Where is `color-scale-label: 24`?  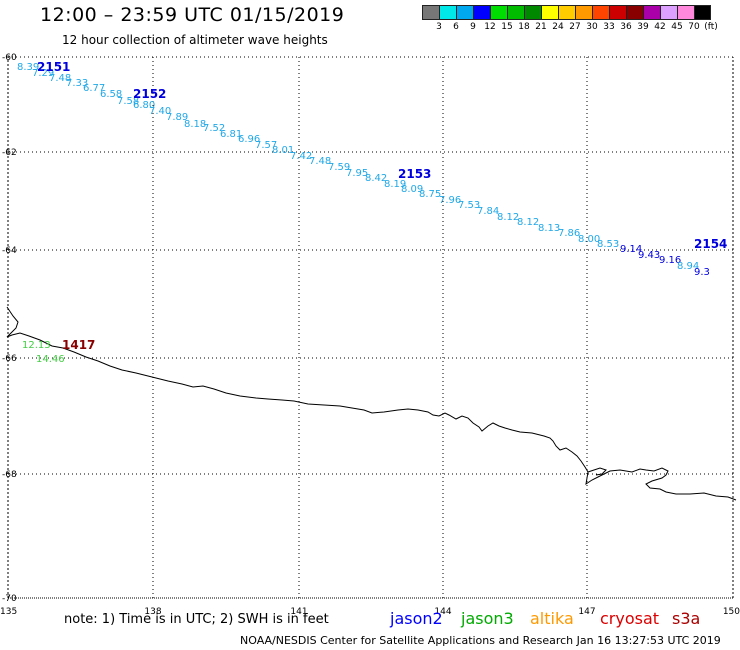 color-scale-label: 24 is located at coordinates (558, 27).